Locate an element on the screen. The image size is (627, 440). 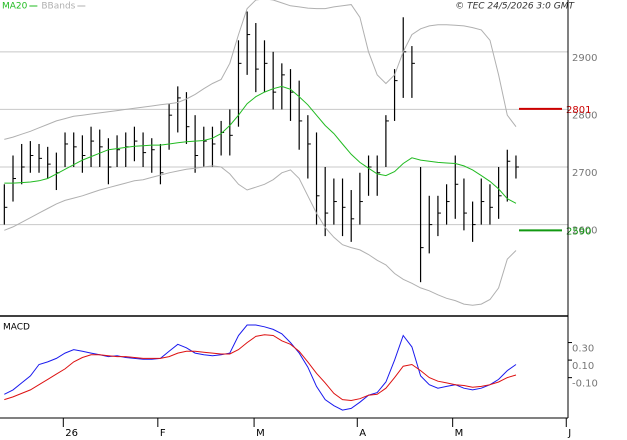
y-tick-label: 2800 is located at coordinates (584, 115).